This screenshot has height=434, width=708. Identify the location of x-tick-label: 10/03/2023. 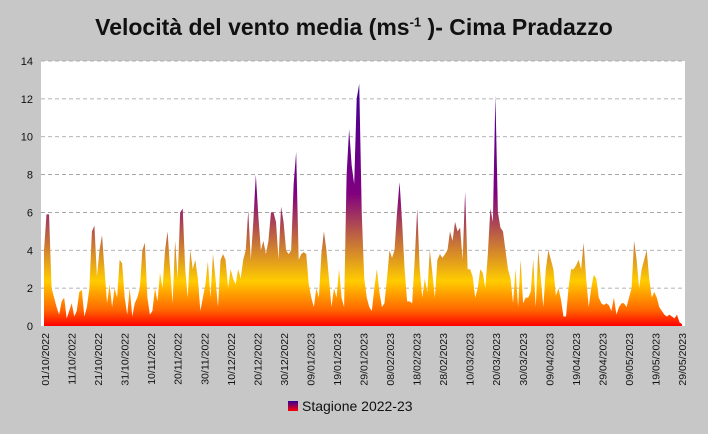
(471, 359).